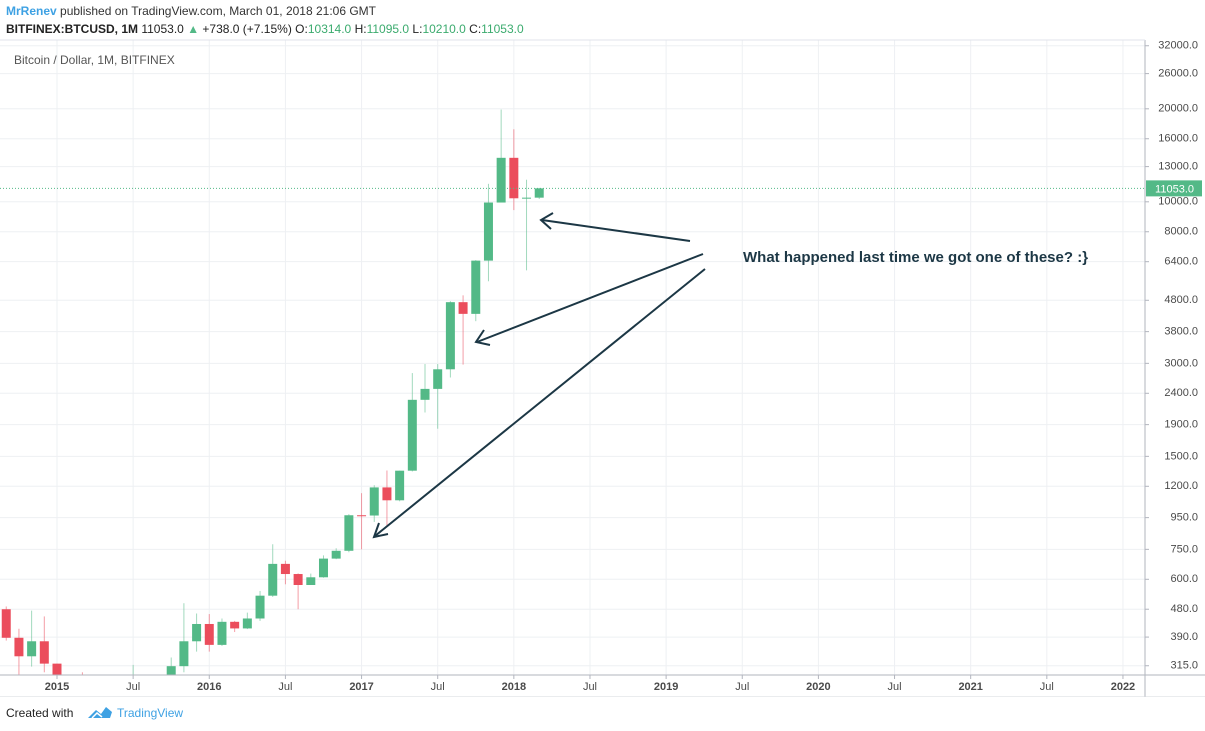 This screenshot has width=1205, height=731. Describe the element at coordinates (330, 29) in the screenshot. I see `open: 10314.0` at that location.